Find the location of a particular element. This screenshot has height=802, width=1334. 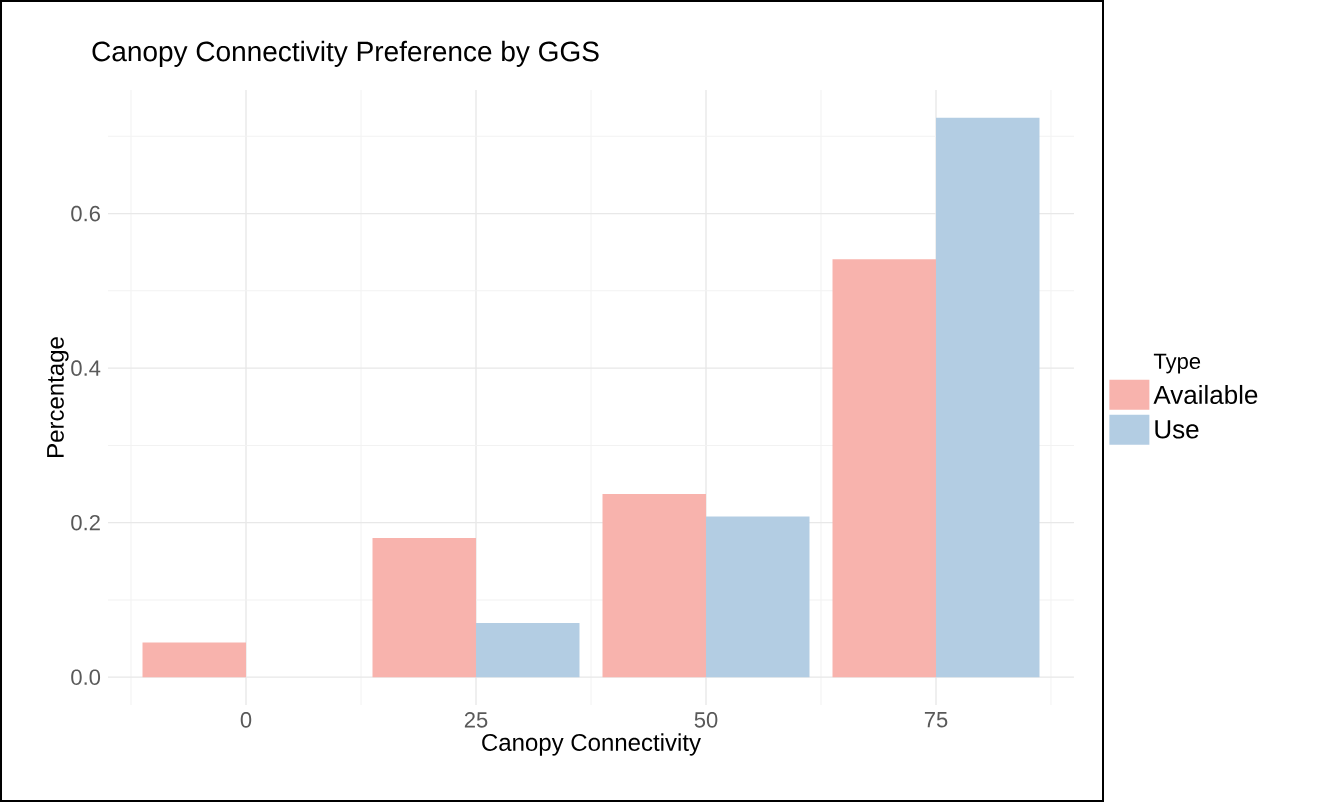

y-axis-title: Percentage is located at coordinates (58, 397).